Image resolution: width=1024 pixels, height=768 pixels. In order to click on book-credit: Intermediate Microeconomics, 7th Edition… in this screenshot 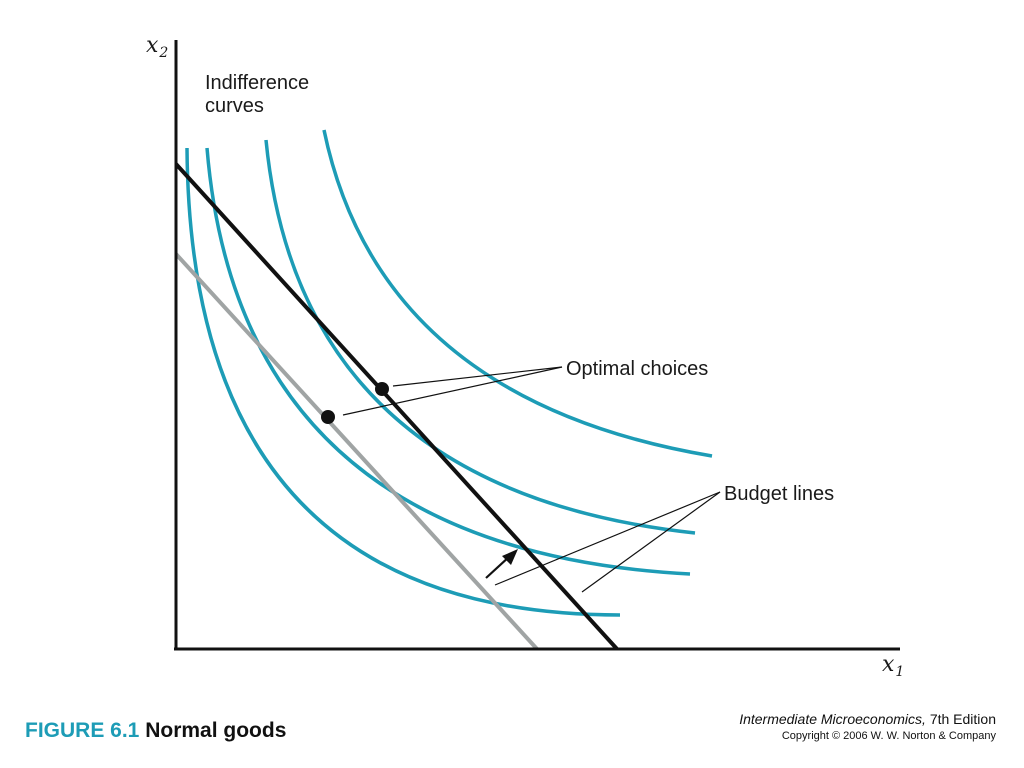, I will do `click(867, 726)`.